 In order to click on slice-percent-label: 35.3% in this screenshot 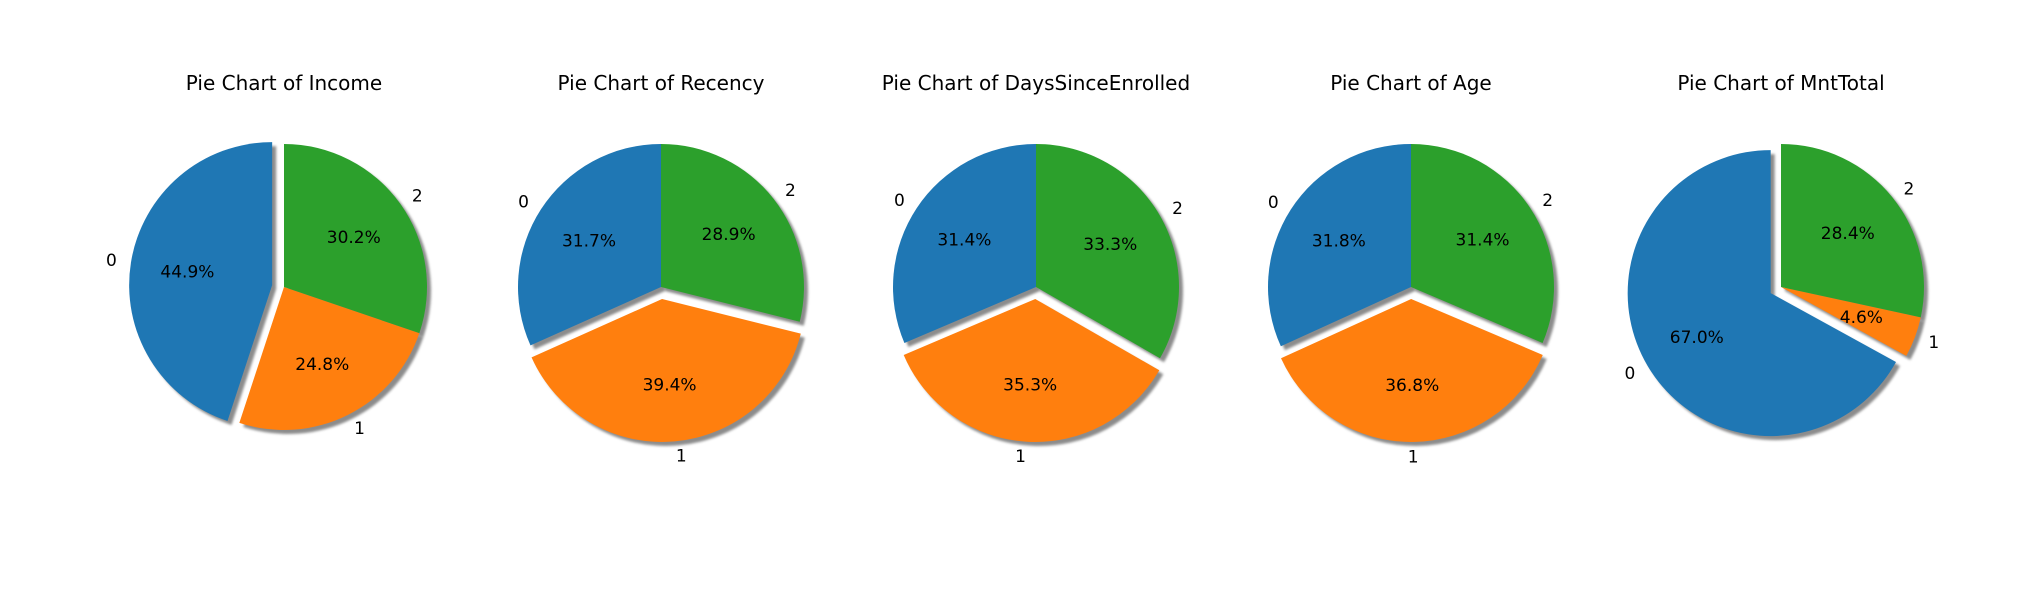, I will do `click(1030, 386)`.